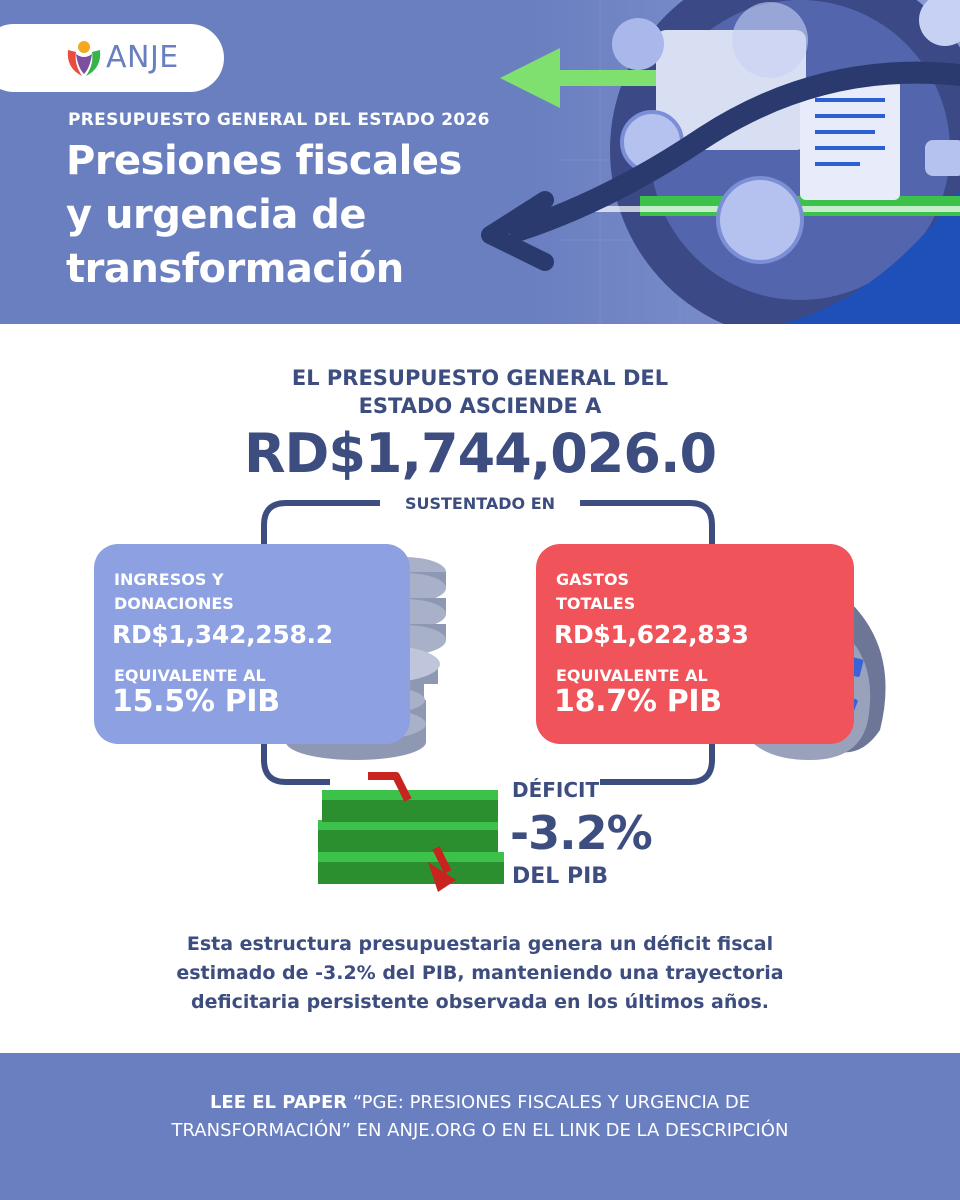  I want to click on trend-arrow-icon, so click(412, 832).